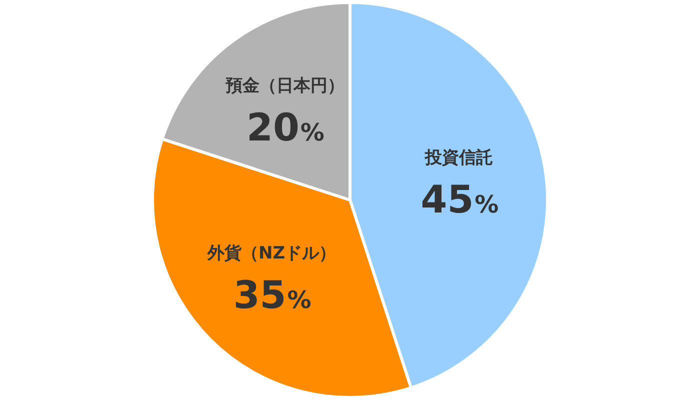 This screenshot has width=700, height=400. I want to click on data-label: 35%, so click(272, 295).